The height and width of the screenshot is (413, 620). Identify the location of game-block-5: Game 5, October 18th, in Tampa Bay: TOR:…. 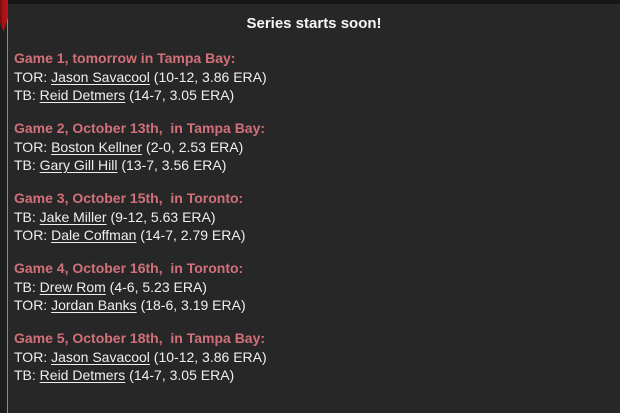
(317, 356).